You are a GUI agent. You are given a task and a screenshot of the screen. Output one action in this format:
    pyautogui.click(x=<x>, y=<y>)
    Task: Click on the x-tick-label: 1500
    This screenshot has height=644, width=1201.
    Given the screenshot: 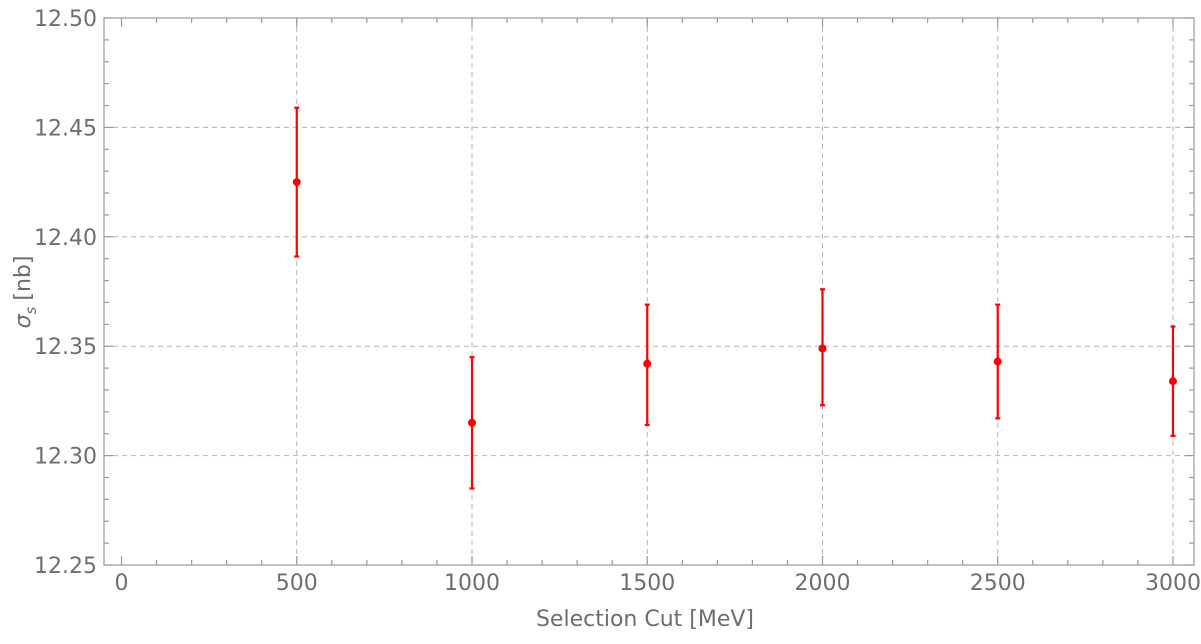 What is the action you would take?
    pyautogui.click(x=647, y=583)
    